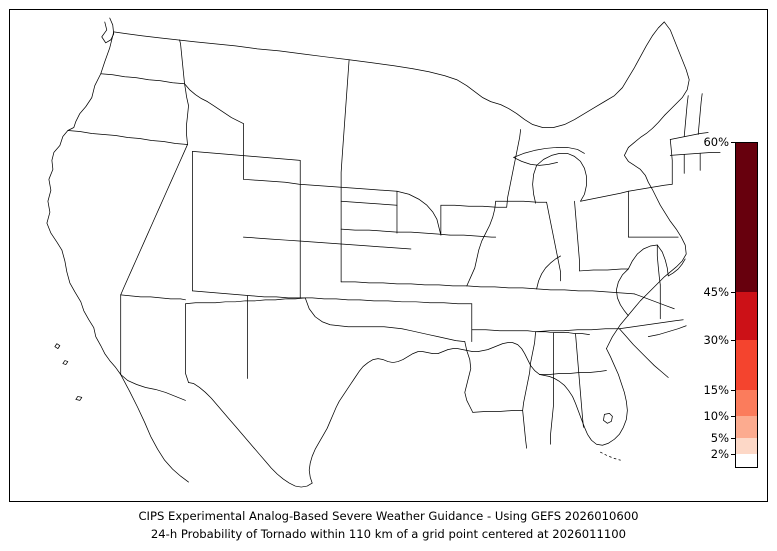  What do you see at coordinates (730, 301) in the screenshot?
I see `probability-colorbar: 2% 5% 10% 15% 30% 45% 60%` at bounding box center [730, 301].